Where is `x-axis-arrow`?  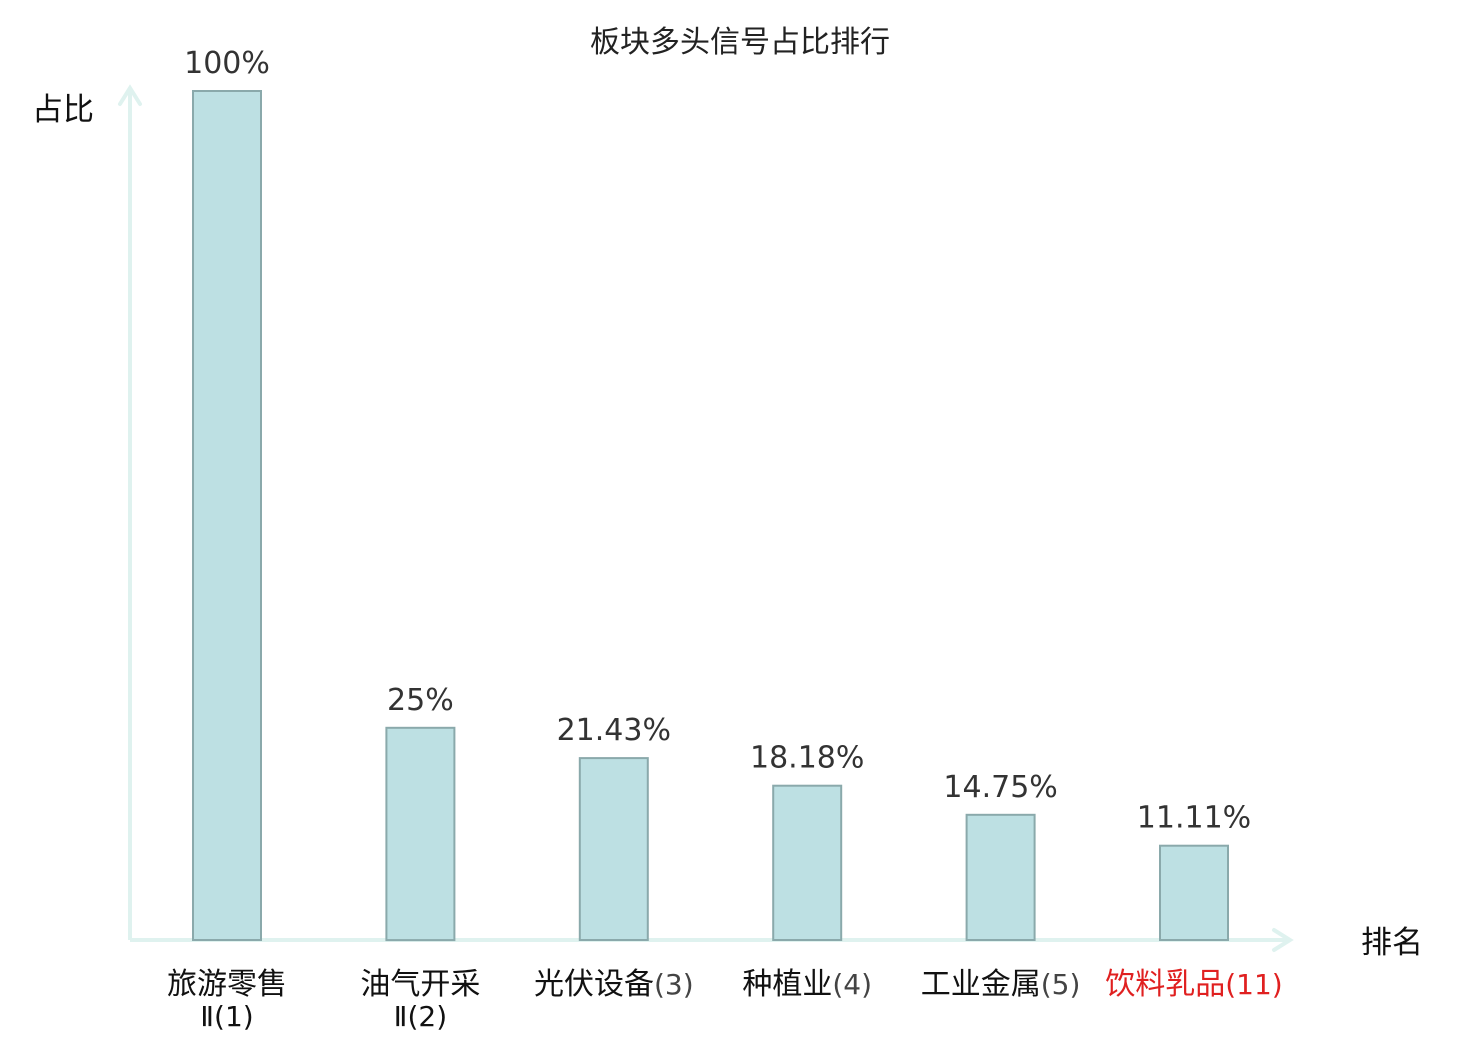 x-axis-arrow is located at coordinates (1283, 940).